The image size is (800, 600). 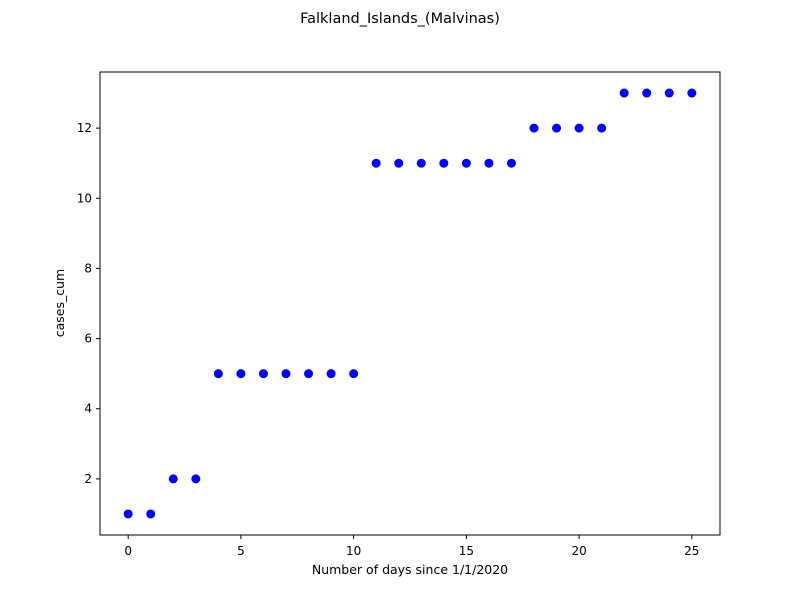 I want to click on y-tick-label: 10, so click(x=84, y=198).